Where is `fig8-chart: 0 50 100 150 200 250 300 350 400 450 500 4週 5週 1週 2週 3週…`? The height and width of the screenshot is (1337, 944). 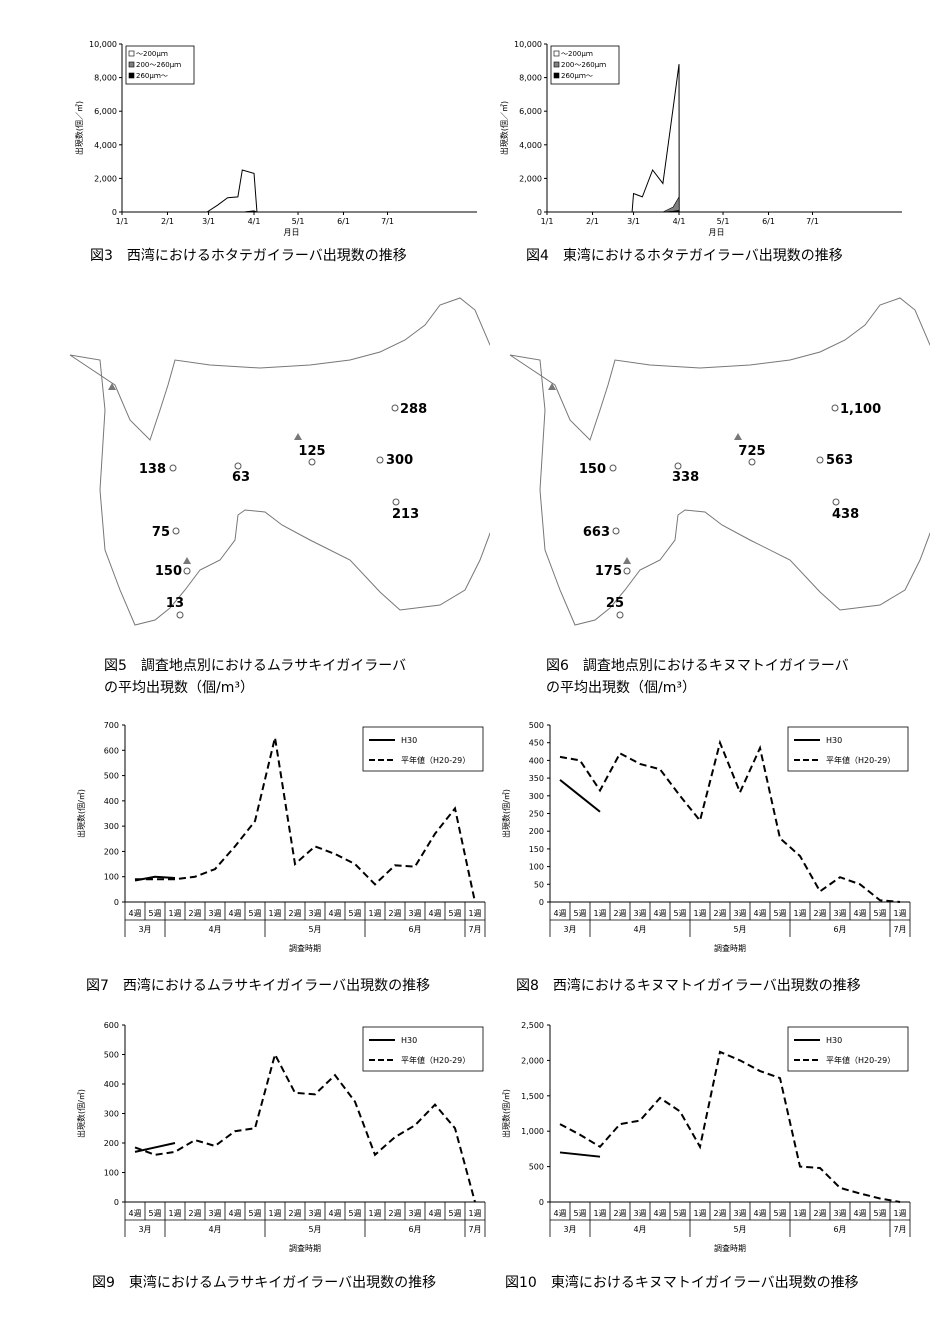
fig8-chart: 0 50 100 150 200 250 300 350 400 450 500 4週 5週 1週 2週 3週… is located at coordinates (706, 837).